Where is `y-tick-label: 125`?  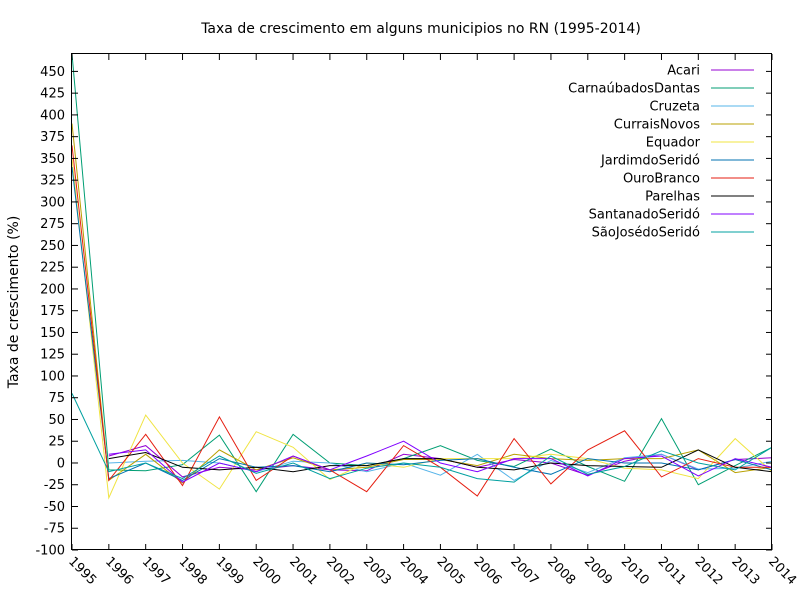 y-tick-label: 125 is located at coordinates (52, 355).